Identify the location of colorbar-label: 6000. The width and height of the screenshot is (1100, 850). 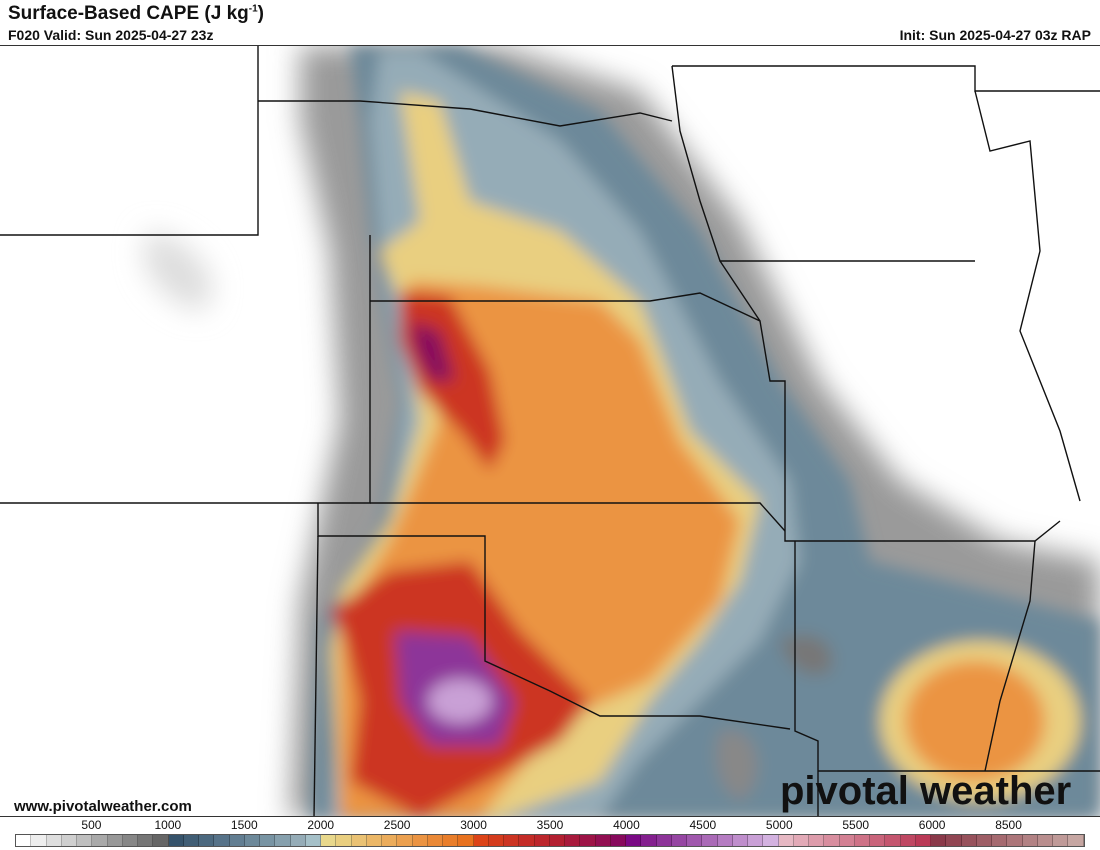
(932, 825).